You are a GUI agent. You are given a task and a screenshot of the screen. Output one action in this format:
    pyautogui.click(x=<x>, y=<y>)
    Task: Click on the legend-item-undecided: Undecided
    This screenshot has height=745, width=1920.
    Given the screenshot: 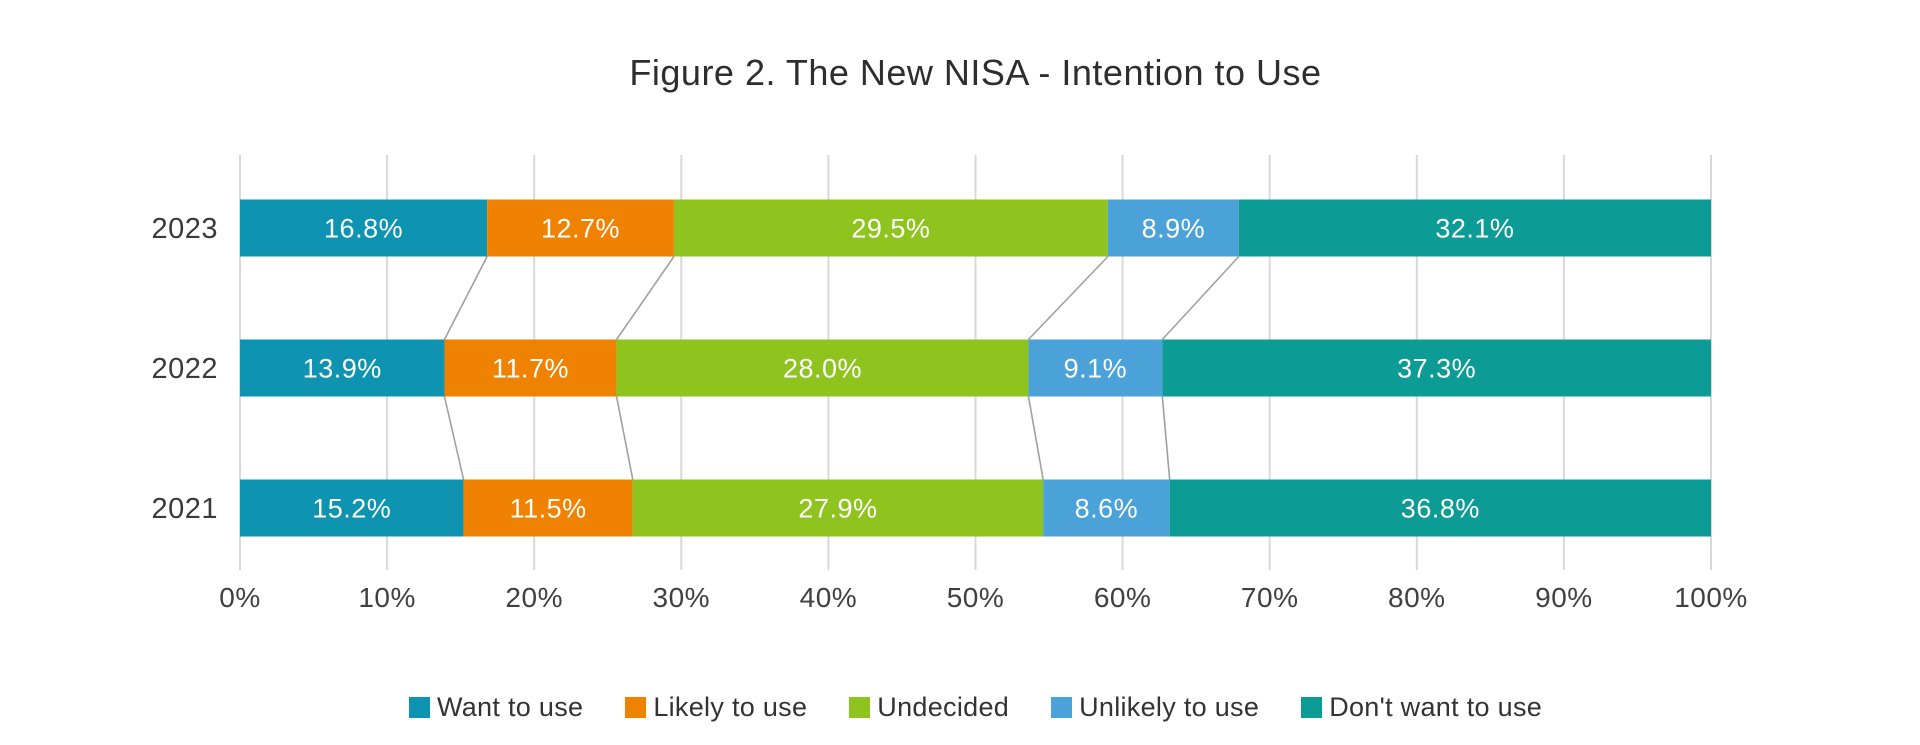 What is the action you would take?
    pyautogui.click(x=929, y=707)
    